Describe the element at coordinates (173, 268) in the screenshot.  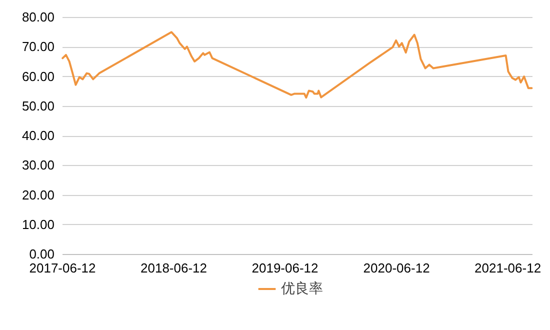
I see `x-tick-label: 2018-06-12` at that location.